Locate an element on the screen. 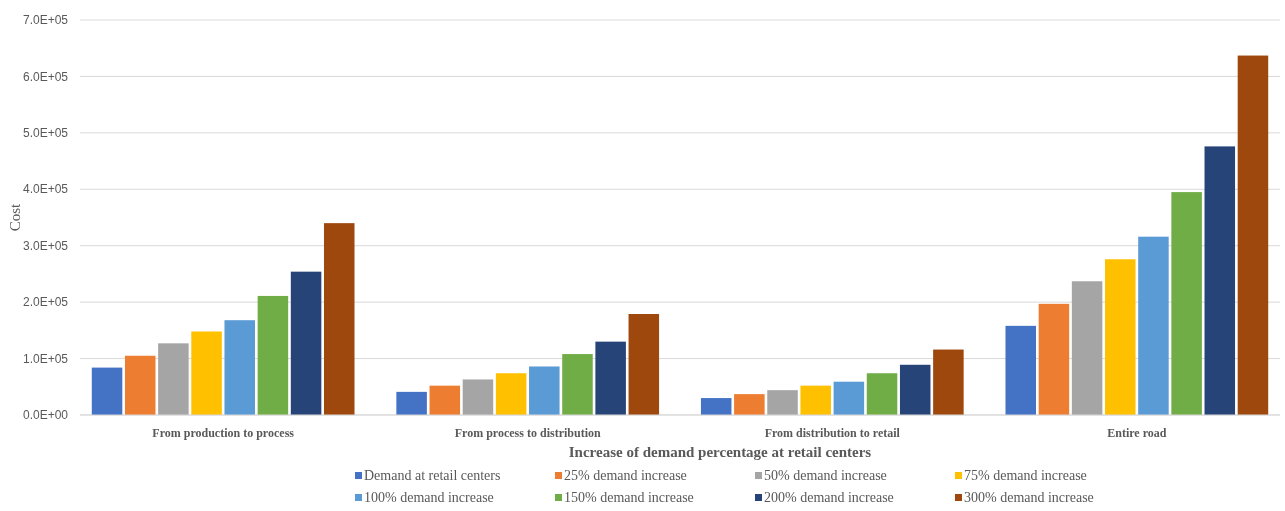 This screenshot has width=1285, height=511. legend-label: 150% demand increase is located at coordinates (629, 497).